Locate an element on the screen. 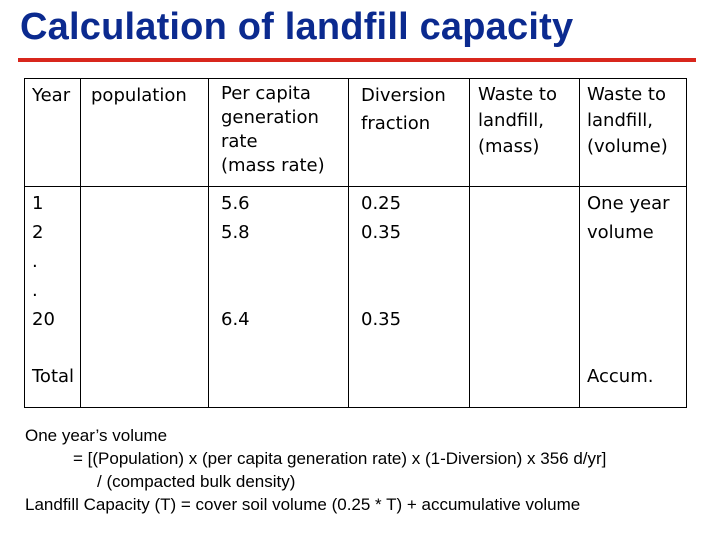 The width and height of the screenshot is (720, 540). total-label: Total is located at coordinates (53, 376).